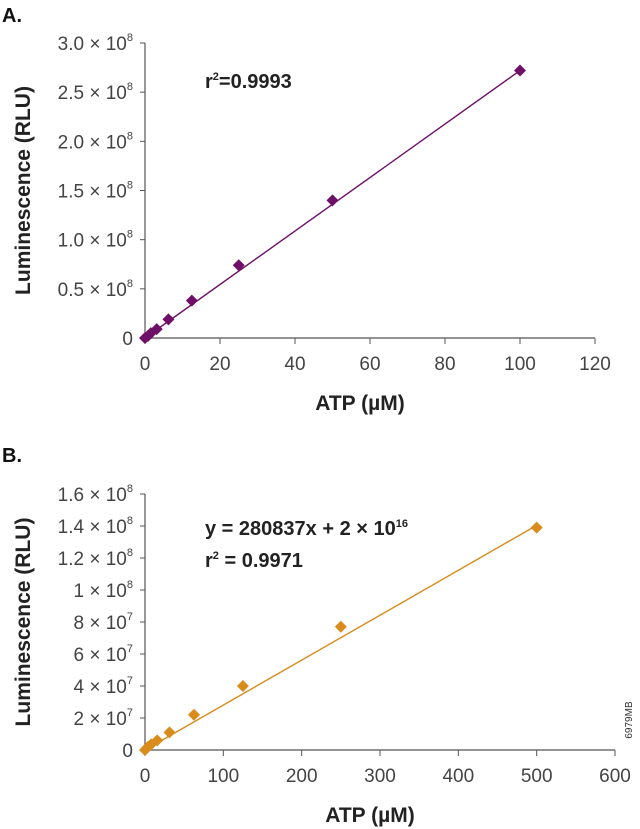 This screenshot has width=640, height=829. Describe the element at coordinates (103, 590) in the screenshot. I see `y-tick-label: 1 × 10⁸` at that location.